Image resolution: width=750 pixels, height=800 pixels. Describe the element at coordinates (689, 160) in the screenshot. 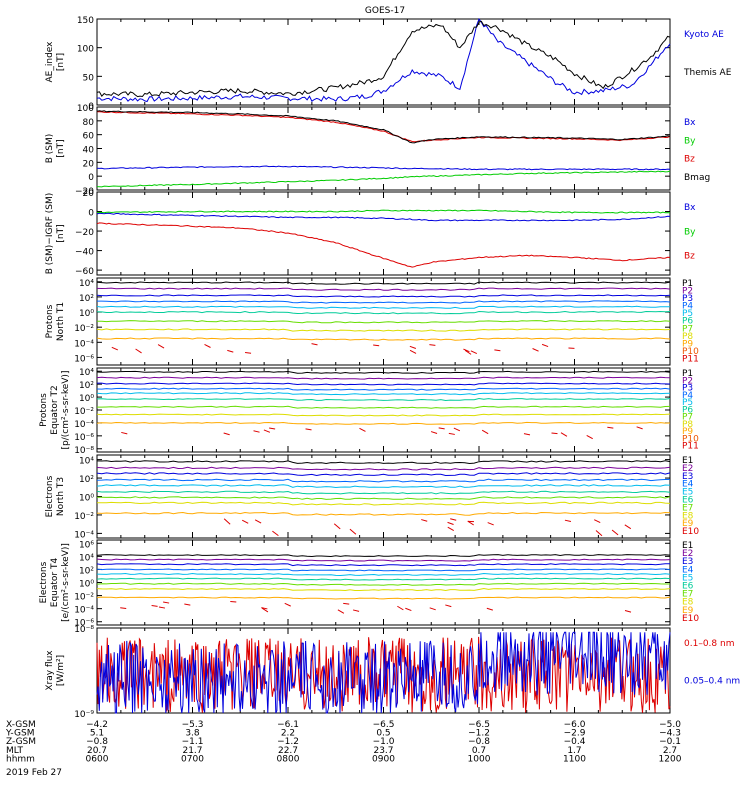

I see `legend-entry: Bz` at that location.